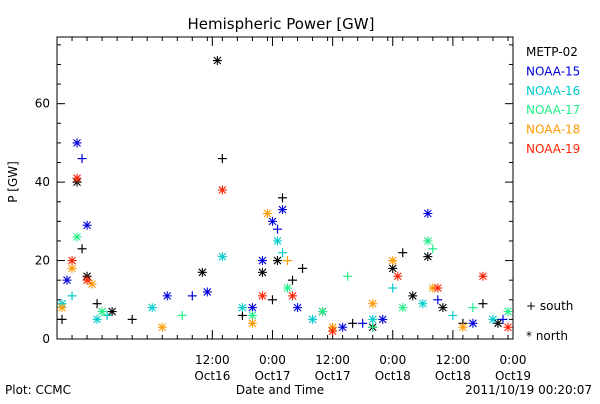  What do you see at coordinates (42, 182) in the screenshot?
I see `y-tick-label: 40` at bounding box center [42, 182].